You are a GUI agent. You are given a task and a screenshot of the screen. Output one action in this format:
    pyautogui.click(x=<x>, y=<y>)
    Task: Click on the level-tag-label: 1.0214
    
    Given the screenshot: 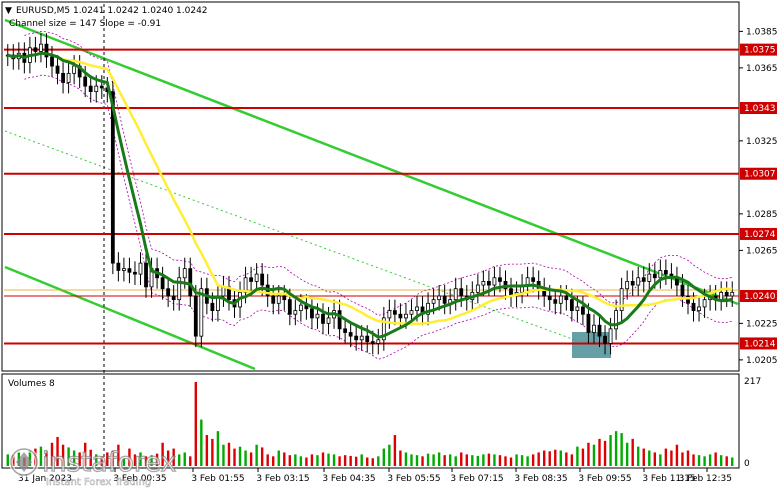 What is the action you would take?
    pyautogui.click(x=760, y=344)
    